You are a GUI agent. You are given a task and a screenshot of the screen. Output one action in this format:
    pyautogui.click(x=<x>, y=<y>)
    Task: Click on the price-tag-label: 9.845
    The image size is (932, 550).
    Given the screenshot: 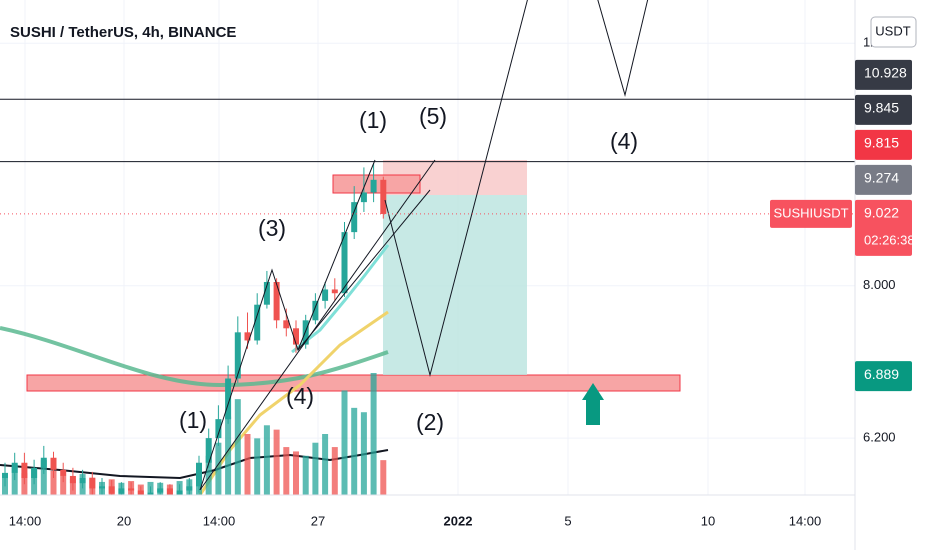 What is the action you would take?
    pyautogui.click(x=881, y=108)
    